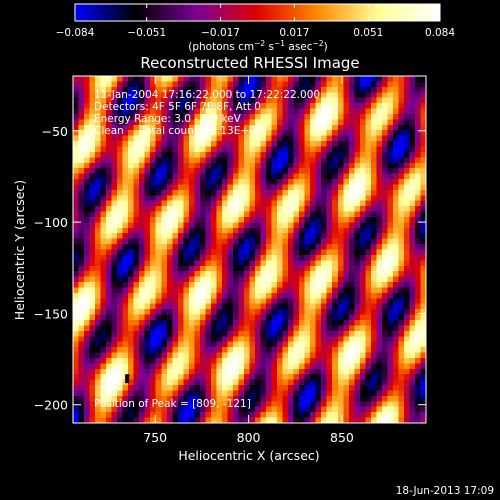  Describe the element at coordinates (207, 95) in the screenshot. I see `annotation-time-range: 11-Jan-2004 17:16:22.000 to 17:22:22.000` at that location.